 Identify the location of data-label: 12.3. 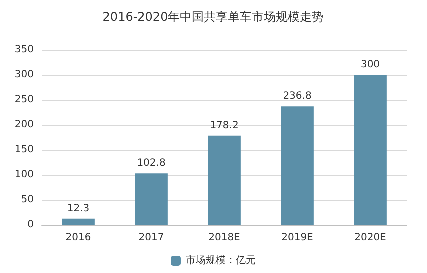
(78, 208).